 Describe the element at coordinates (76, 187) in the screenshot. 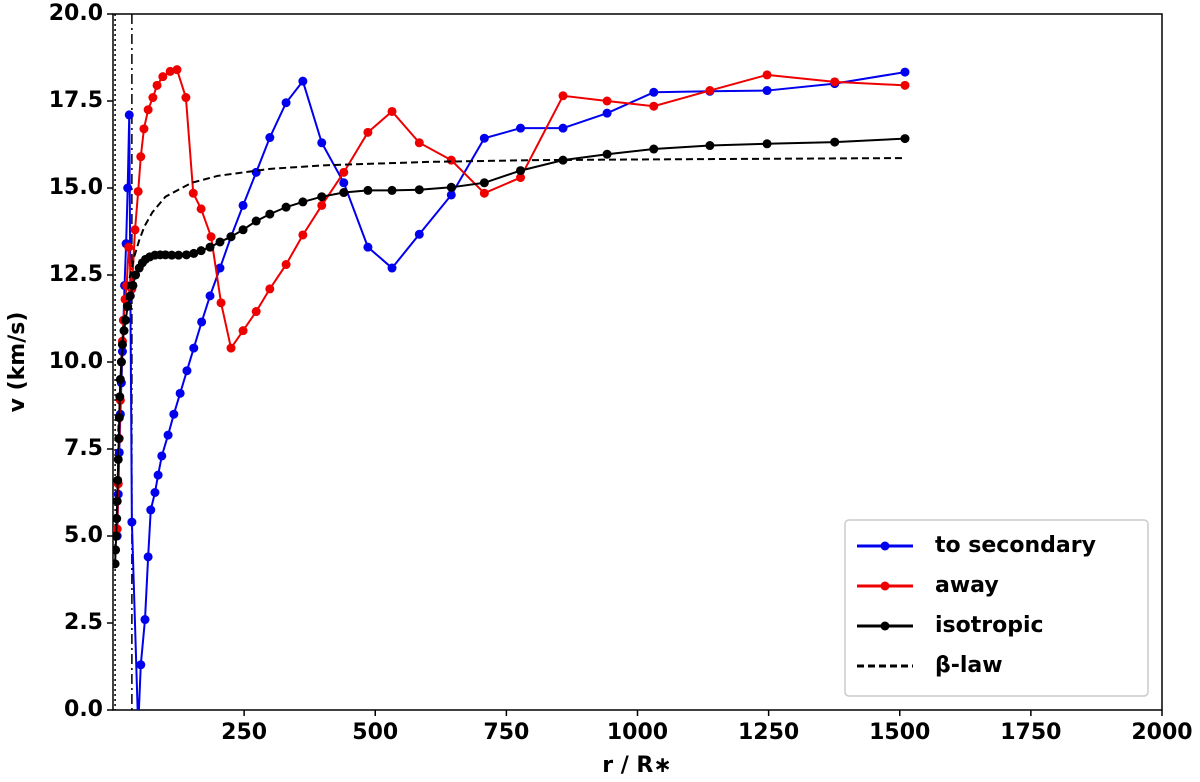

I see `y-tick-label: 15.0` at that location.